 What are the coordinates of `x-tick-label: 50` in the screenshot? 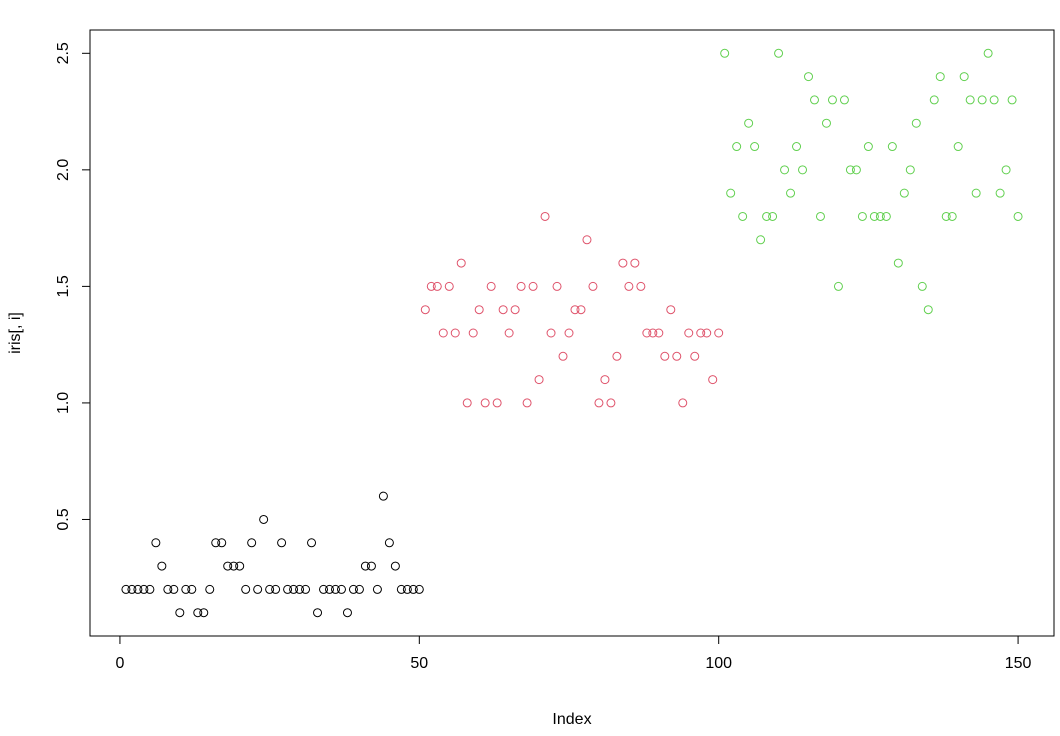 It's located at (419, 663).